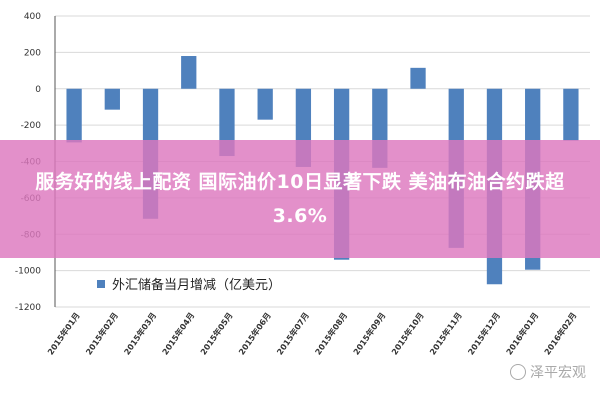 This screenshot has height=400, width=600. I want to click on legend: 外汇储备当月增减（亿美元）, so click(189, 285).